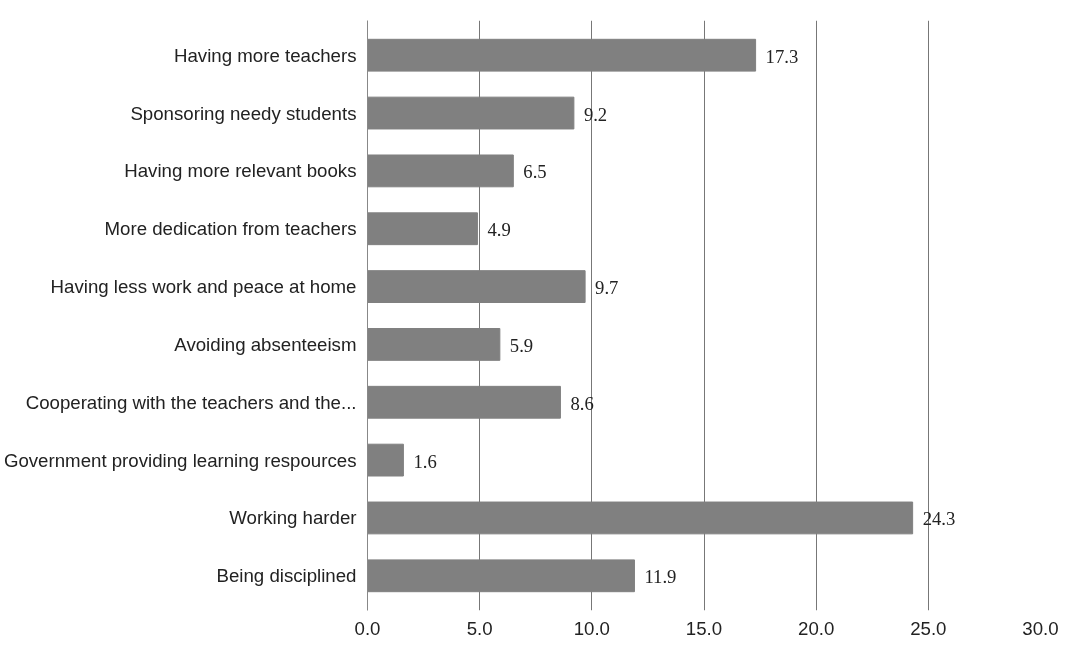 The height and width of the screenshot is (666, 1092). What do you see at coordinates (499, 230) in the screenshot?
I see `data-label: 4.9` at bounding box center [499, 230].